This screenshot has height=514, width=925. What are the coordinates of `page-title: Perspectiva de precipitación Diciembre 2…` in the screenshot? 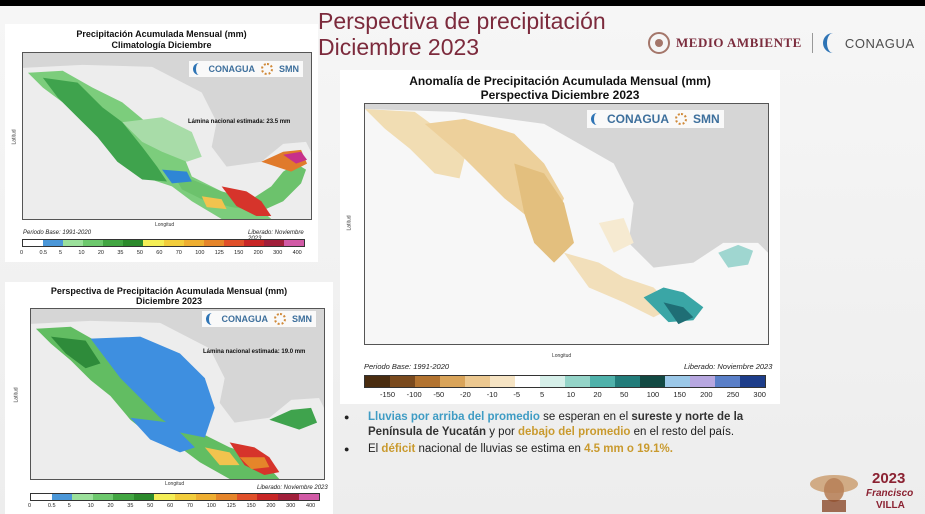 It's located at (462, 34).